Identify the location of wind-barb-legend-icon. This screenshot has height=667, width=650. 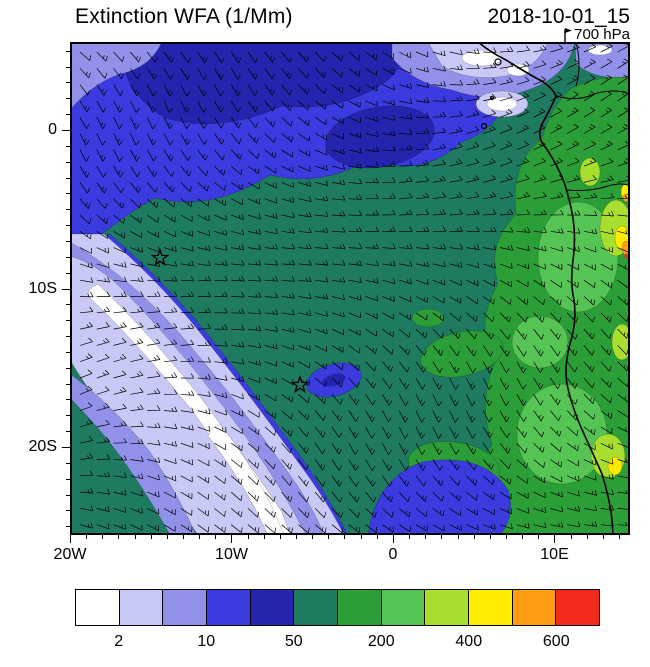
(568, 35).